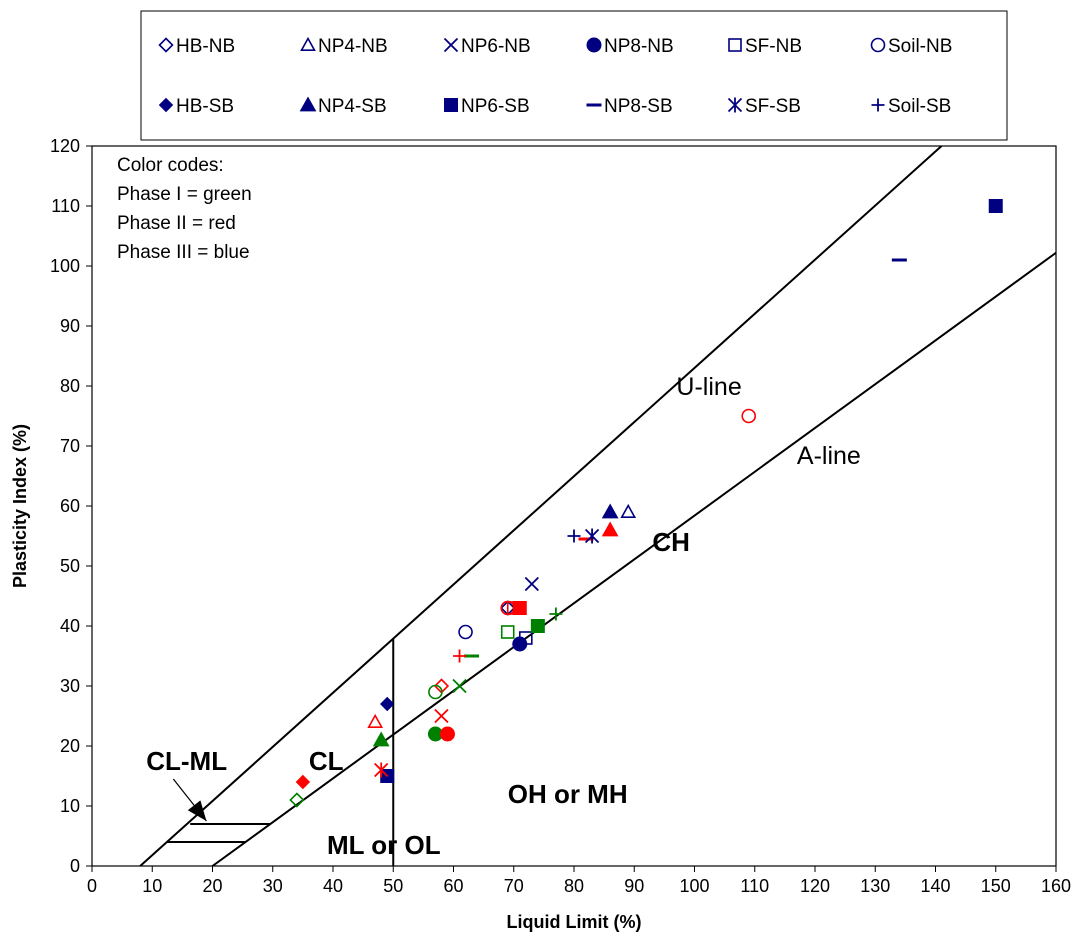 This screenshot has height=940, width=1084. What do you see at coordinates (875, 886) in the screenshot?
I see `x-tick-label: 130` at bounding box center [875, 886].